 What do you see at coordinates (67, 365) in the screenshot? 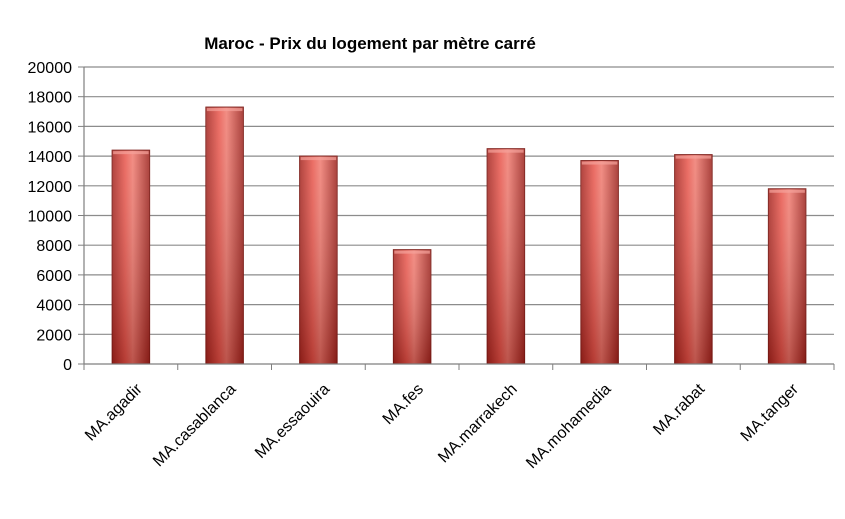
I see `y-tick-label: 0` at bounding box center [67, 365].